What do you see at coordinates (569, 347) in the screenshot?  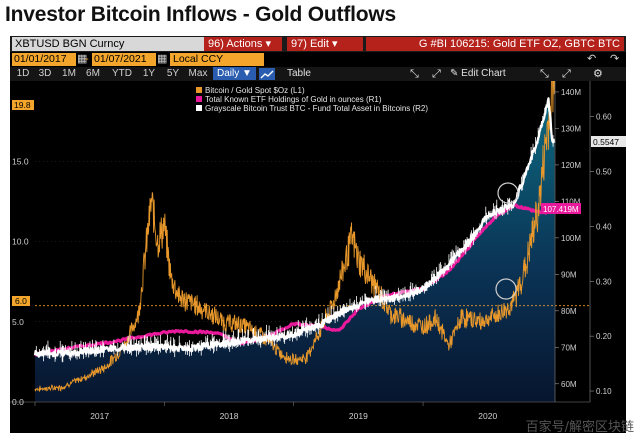 I see `r1-tick-label: 70M` at bounding box center [569, 347].